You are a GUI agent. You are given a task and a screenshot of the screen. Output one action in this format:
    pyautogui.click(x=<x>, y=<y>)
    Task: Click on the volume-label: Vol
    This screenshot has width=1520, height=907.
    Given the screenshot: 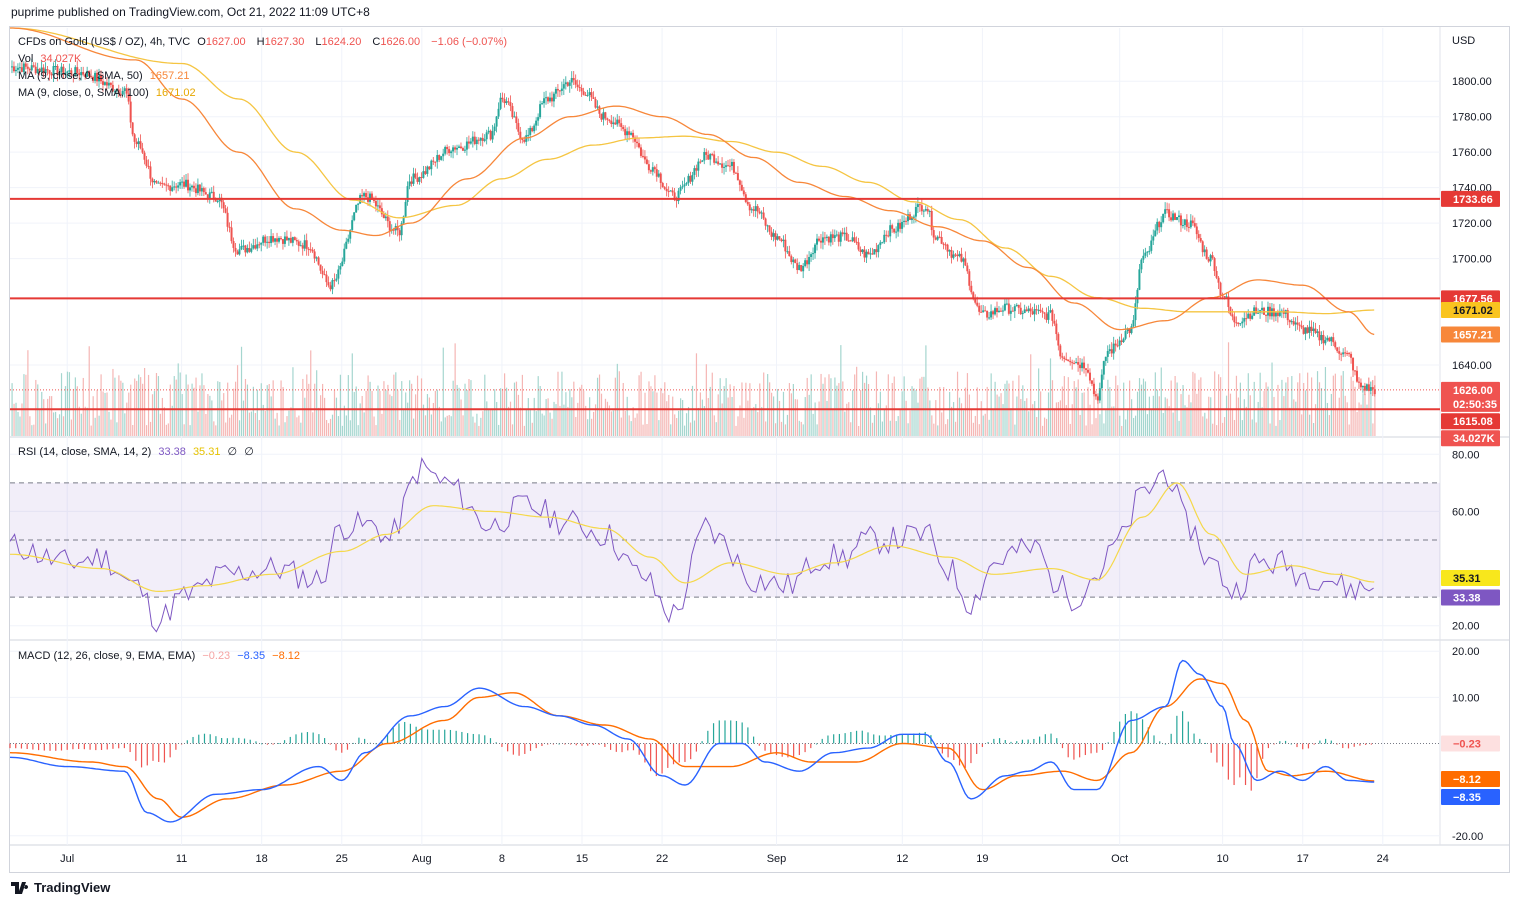 What is the action you would take?
    pyautogui.click(x=26, y=59)
    